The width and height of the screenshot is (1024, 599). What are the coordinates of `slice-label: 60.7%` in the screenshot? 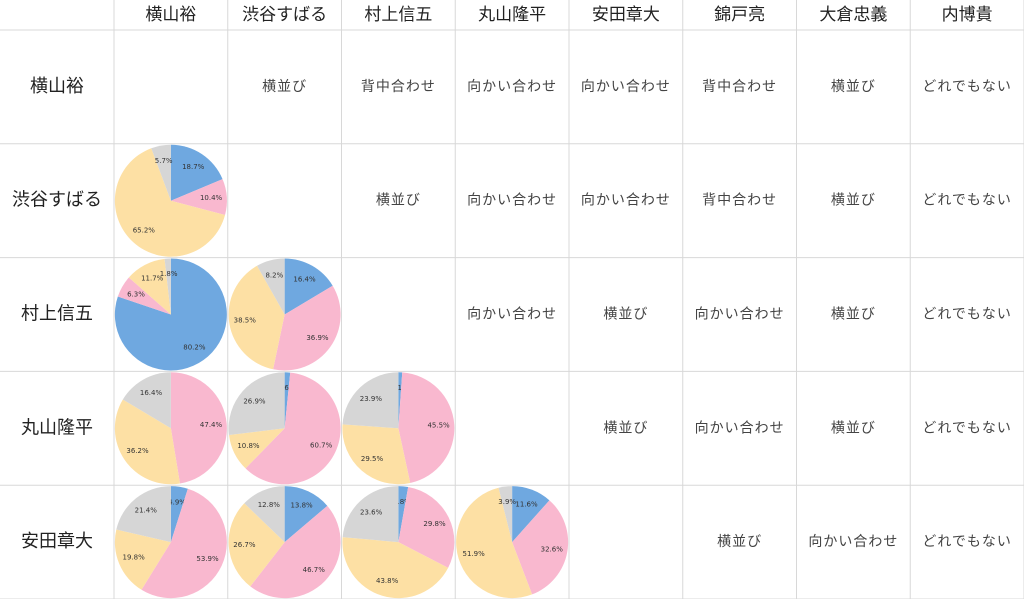 It's located at (321, 445).